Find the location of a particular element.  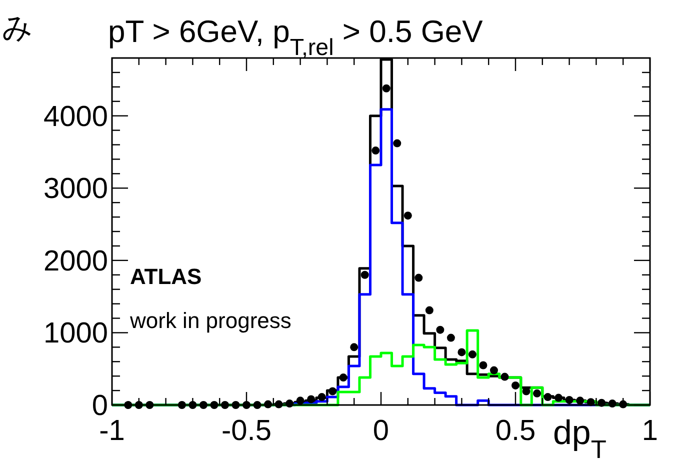

x-tick-label: 0 is located at coordinates (381, 431).